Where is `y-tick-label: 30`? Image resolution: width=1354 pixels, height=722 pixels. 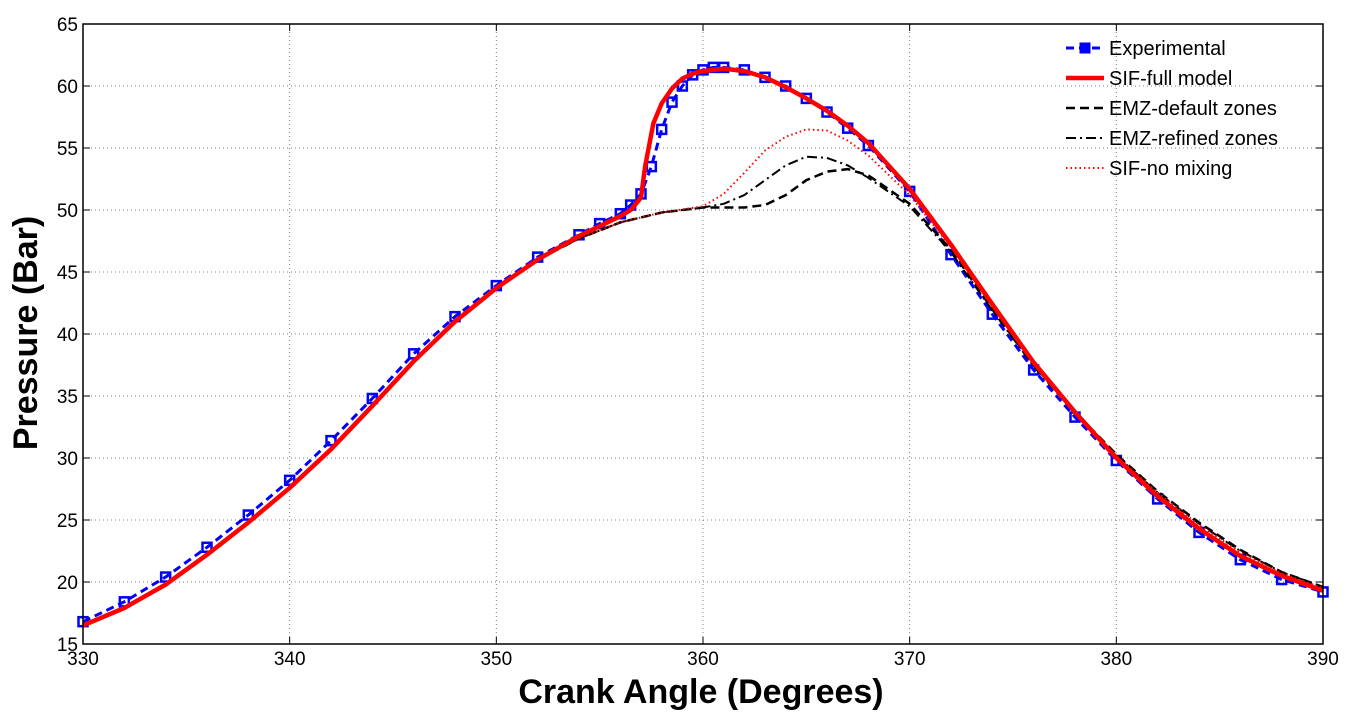 y-tick-label: 30 is located at coordinates (67, 459).